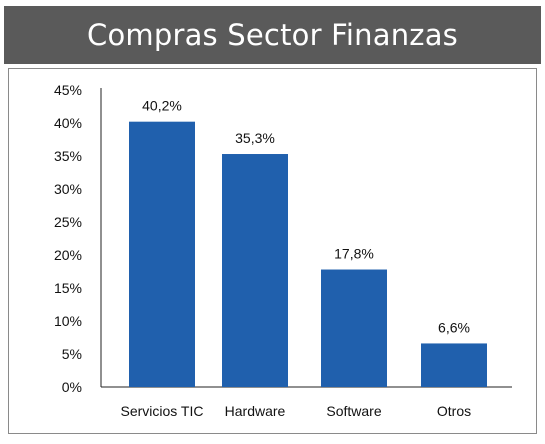 The image size is (545, 444). Describe the element at coordinates (72, 387) in the screenshot. I see `y-tick-label: 0%` at that location.